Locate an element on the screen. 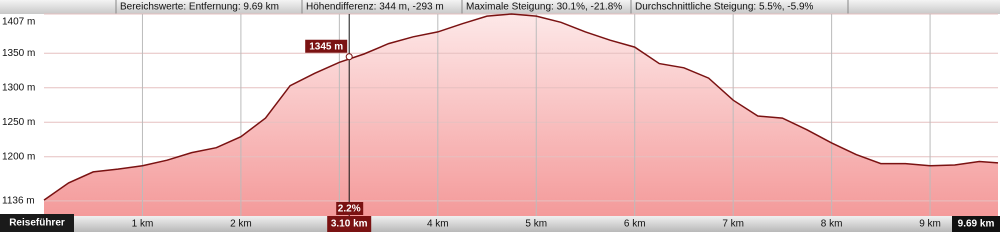 This screenshot has height=240, width=1000. cursor-elevation-box is located at coordinates (326, 46).